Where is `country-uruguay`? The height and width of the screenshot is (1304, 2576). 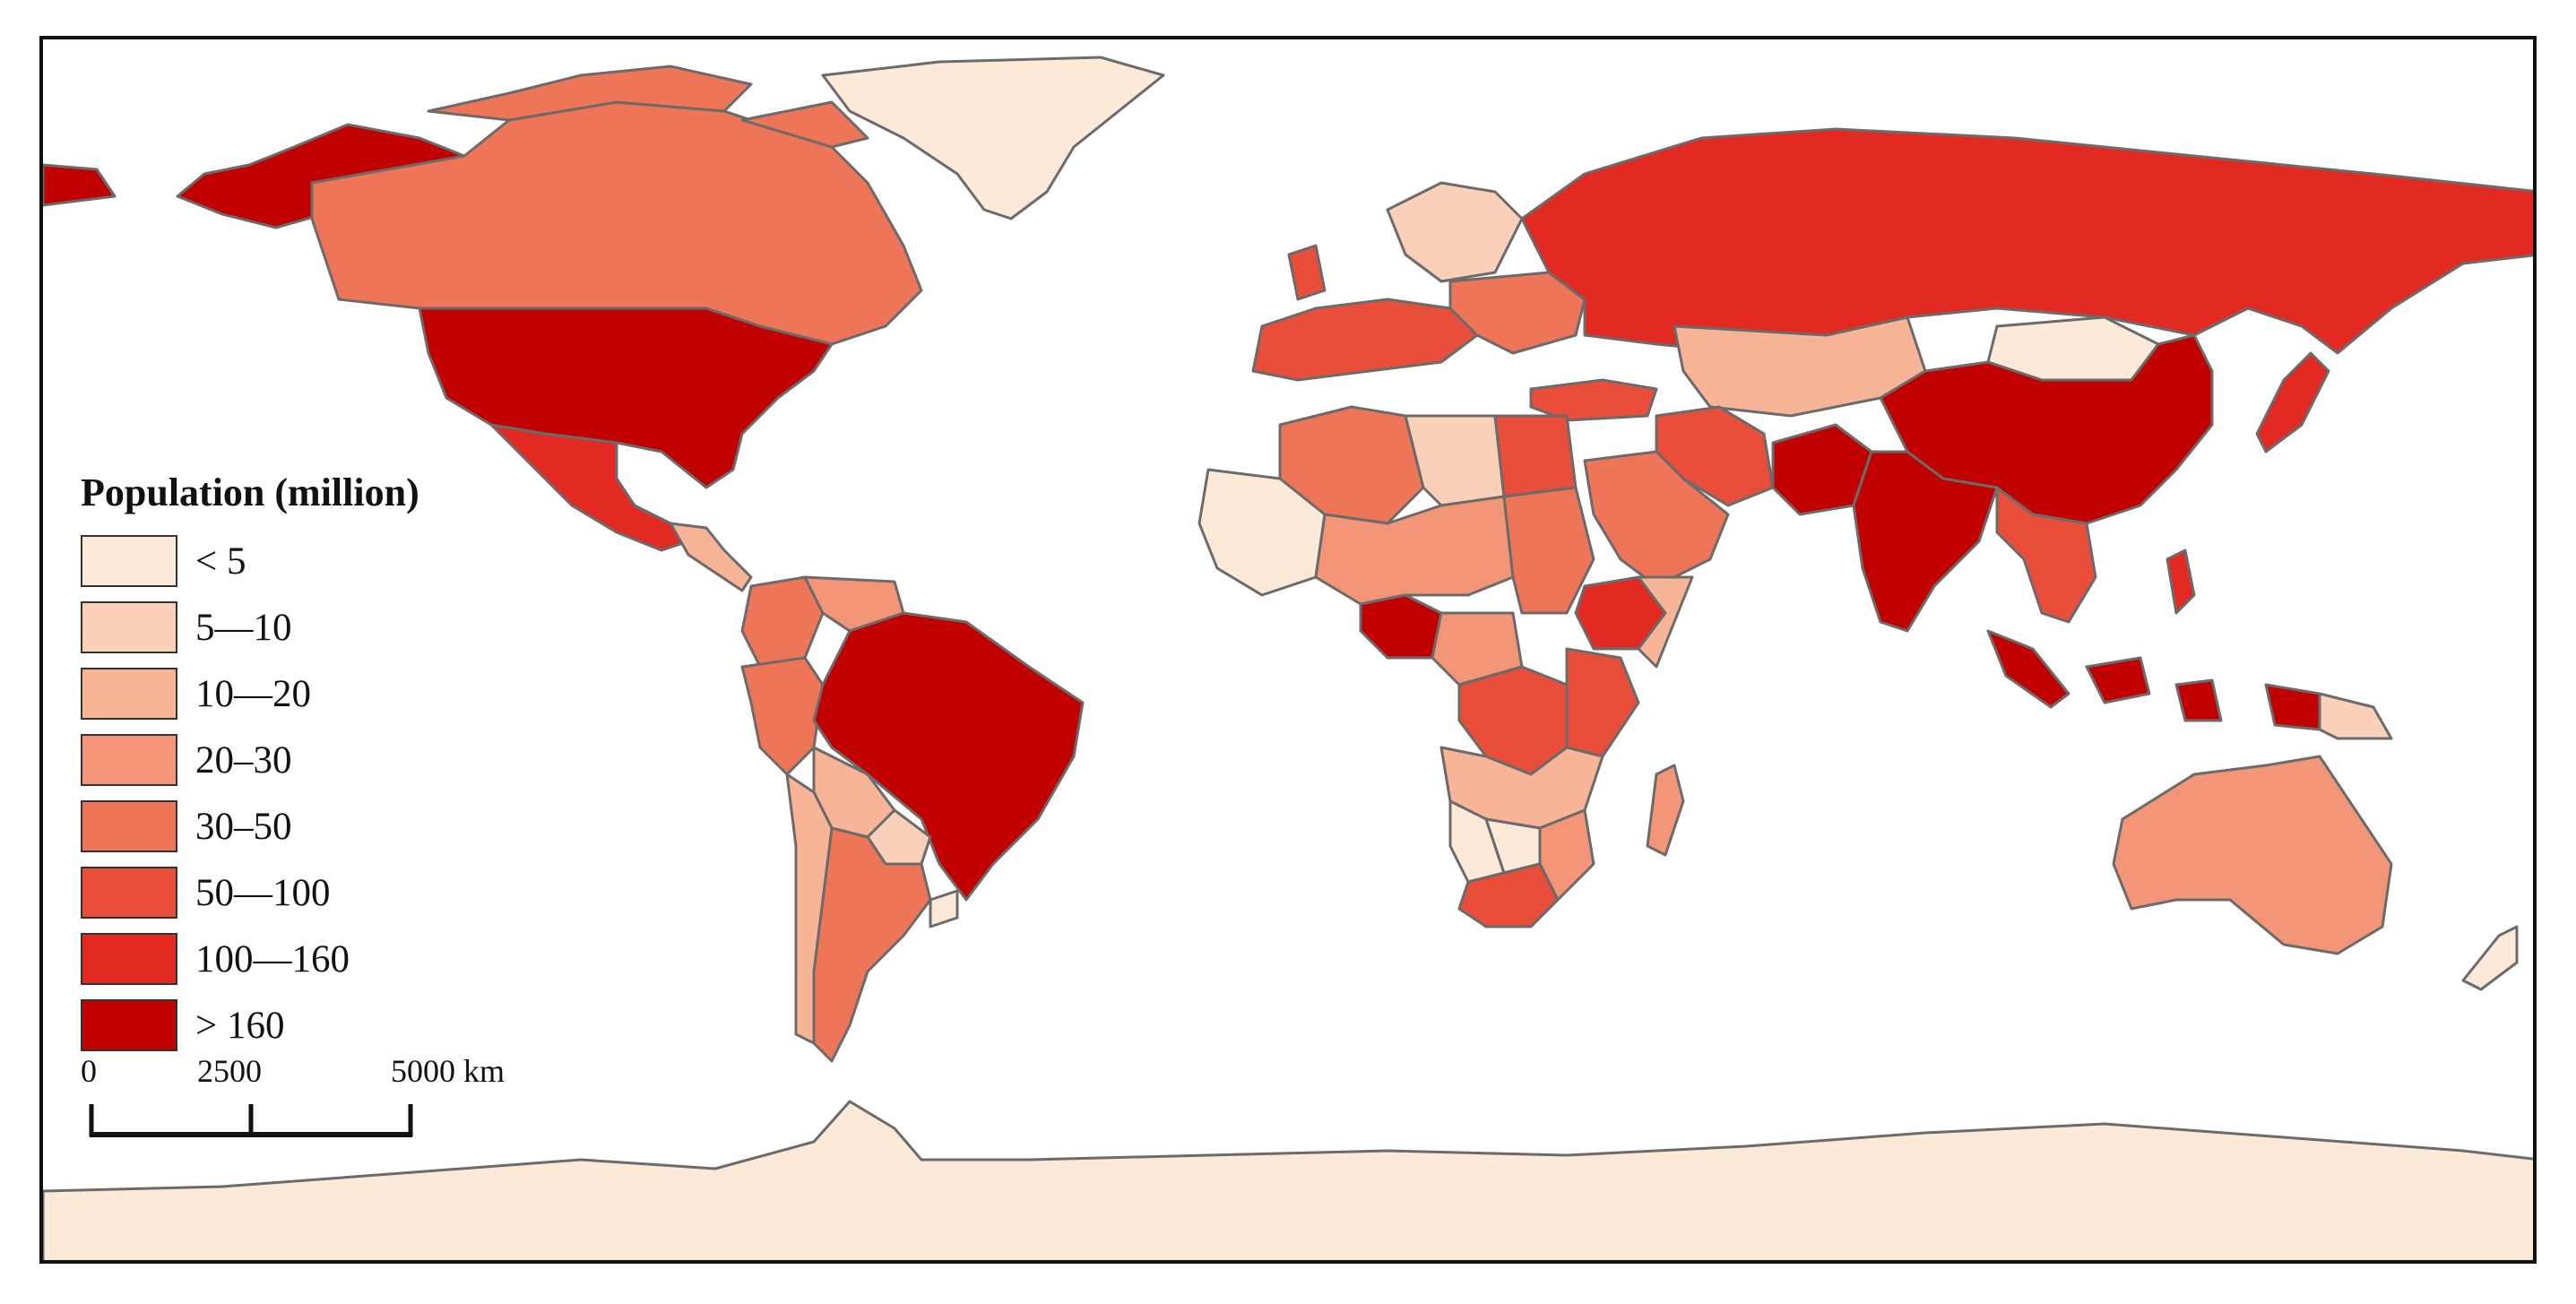
country-uruguay is located at coordinates (944, 908).